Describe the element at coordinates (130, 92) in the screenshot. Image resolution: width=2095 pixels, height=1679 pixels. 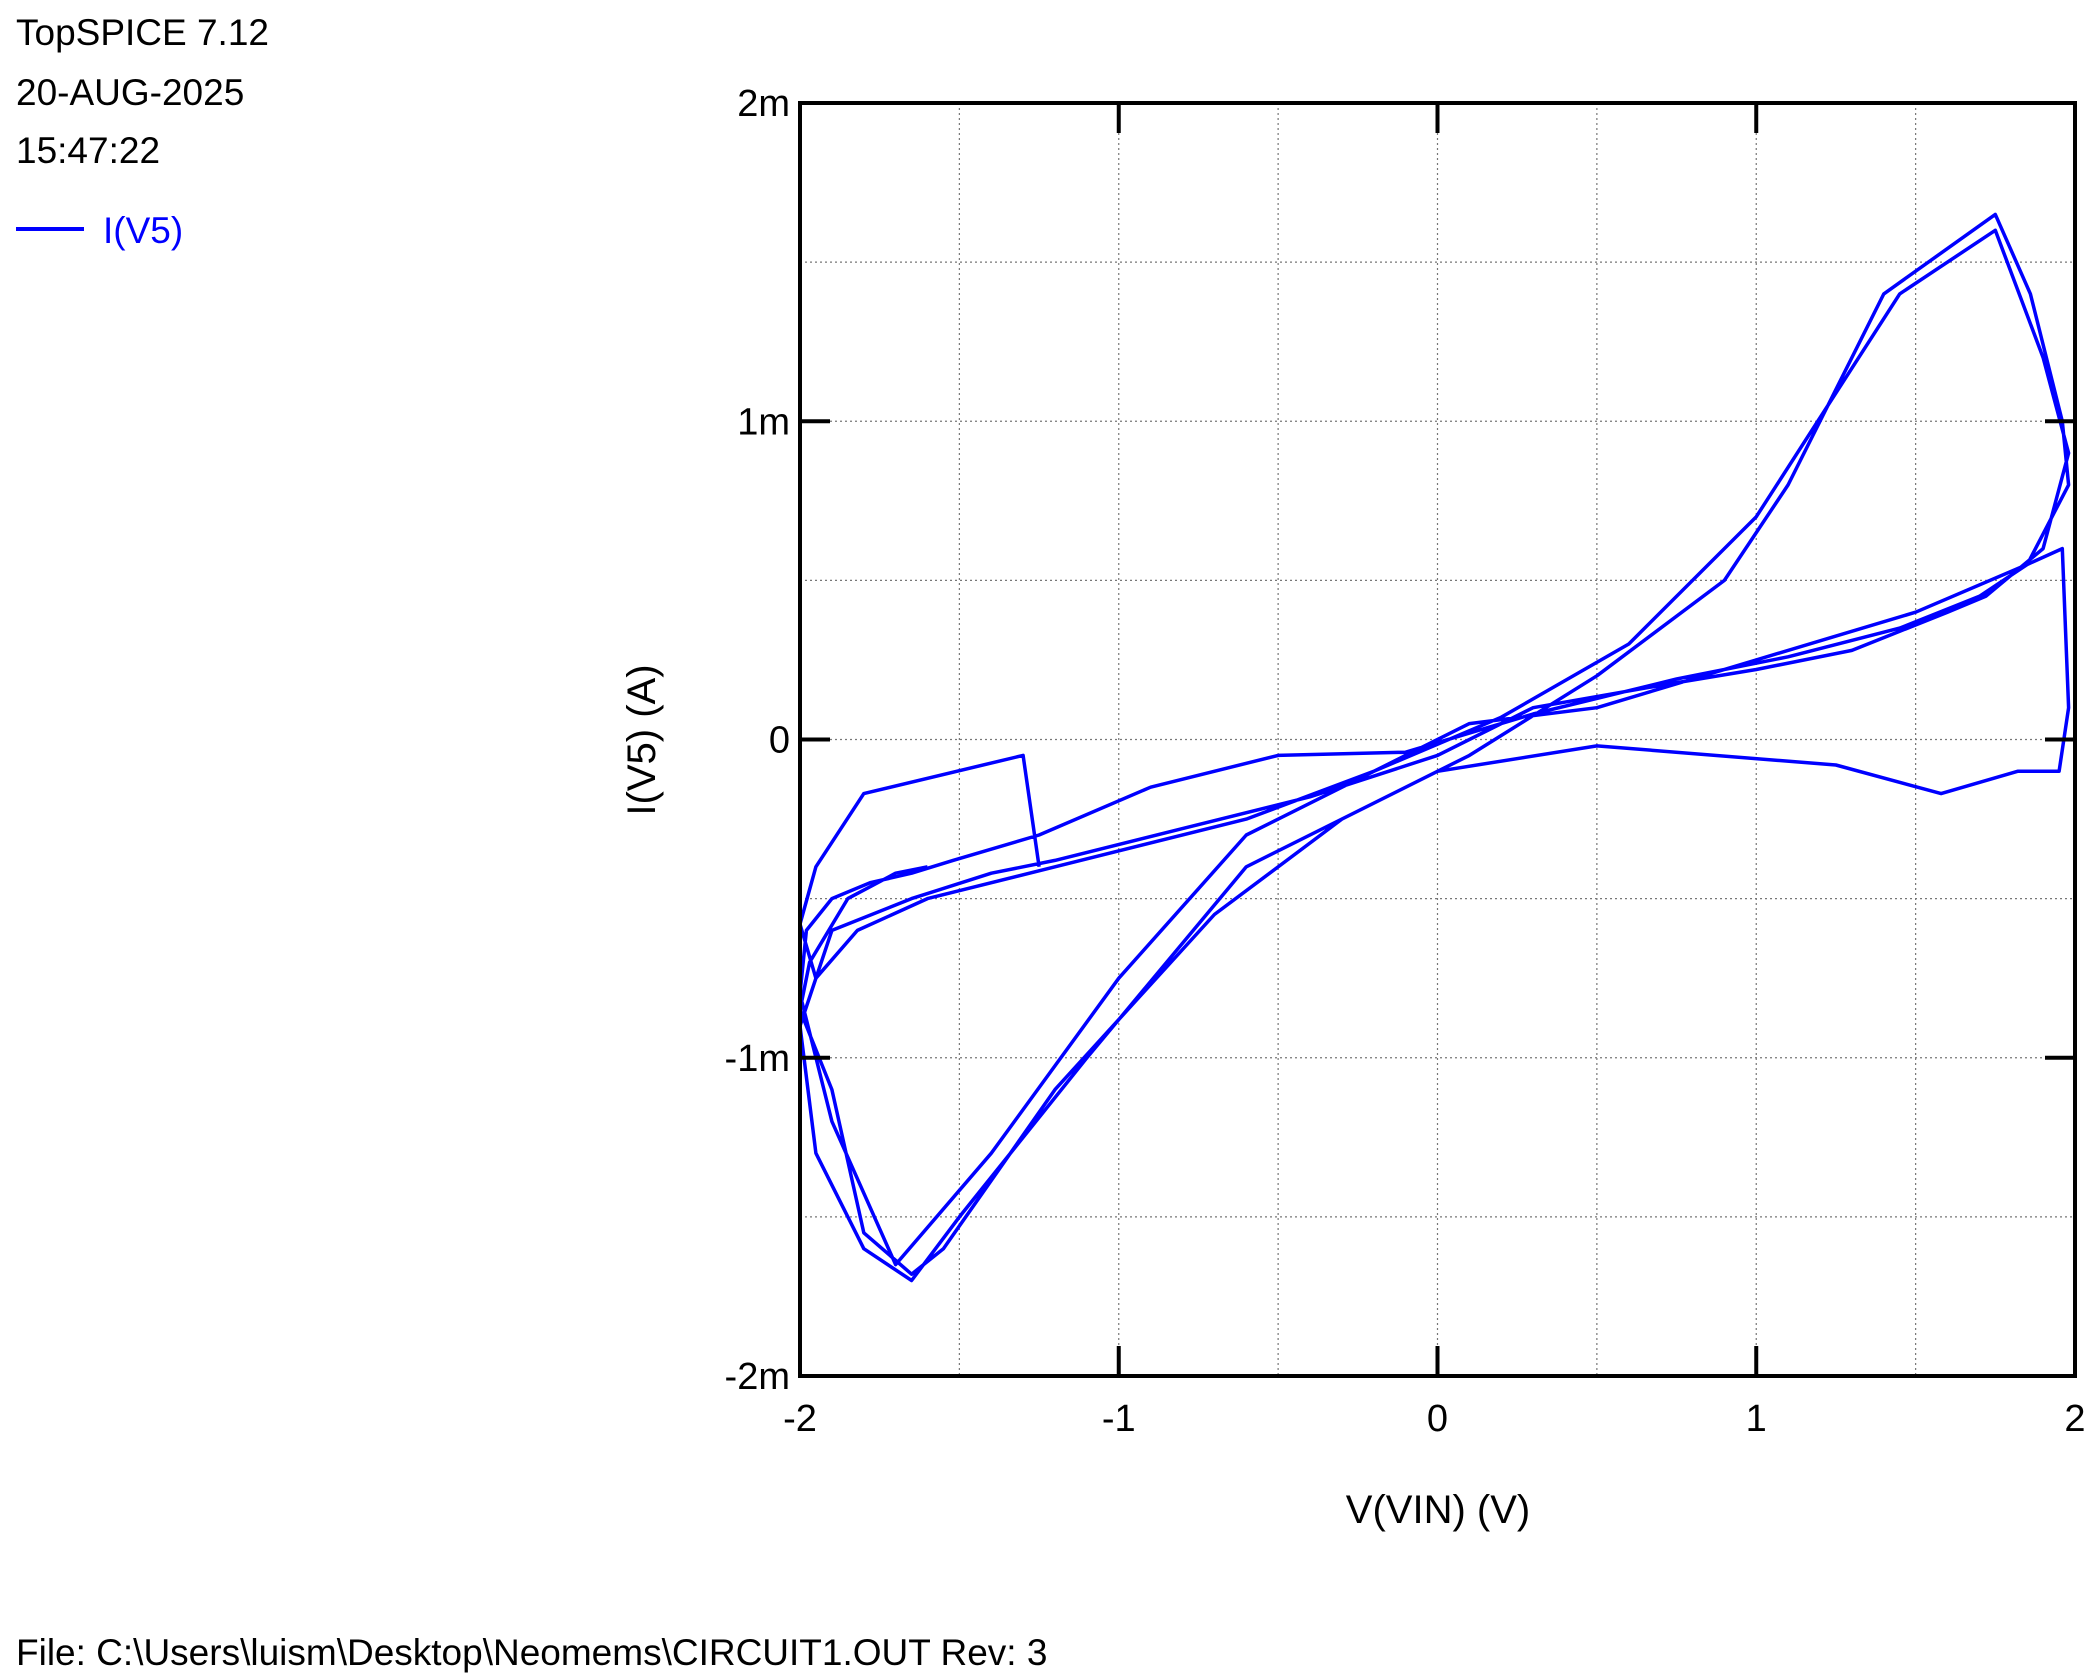
I see `plot-date: 20-AUG-2025` at that location.